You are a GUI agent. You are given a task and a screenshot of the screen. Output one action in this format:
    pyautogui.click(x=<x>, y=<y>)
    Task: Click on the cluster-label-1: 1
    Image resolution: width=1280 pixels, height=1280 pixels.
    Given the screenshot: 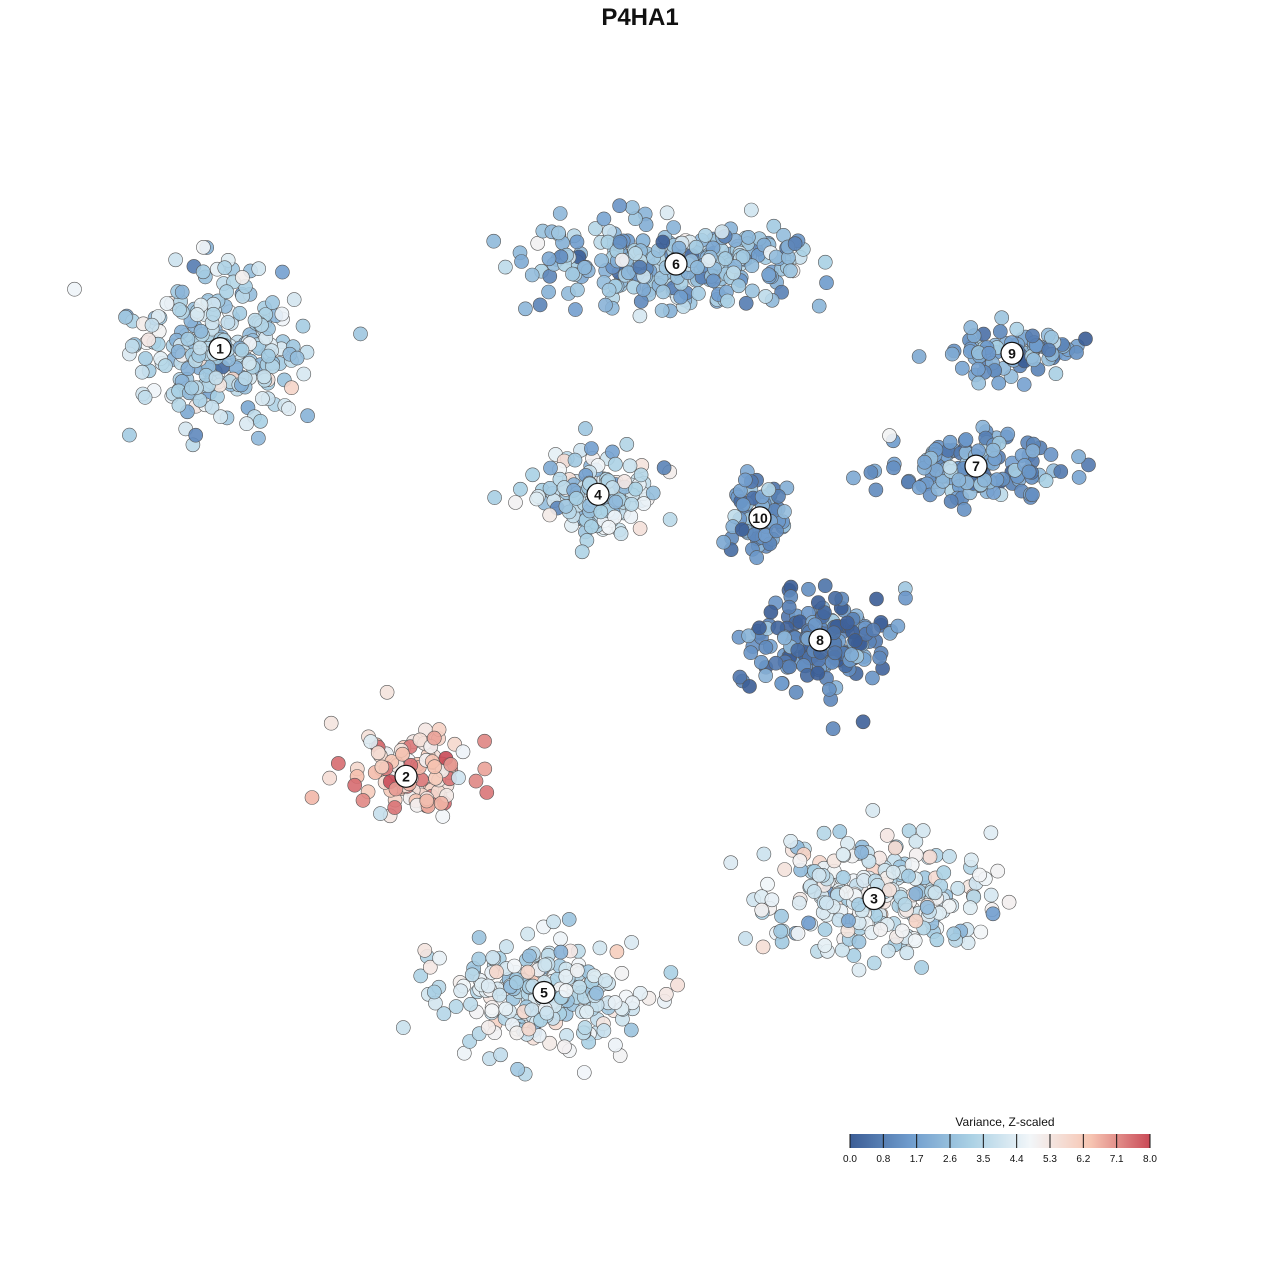 What is the action you would take?
    pyautogui.click(x=220, y=349)
    